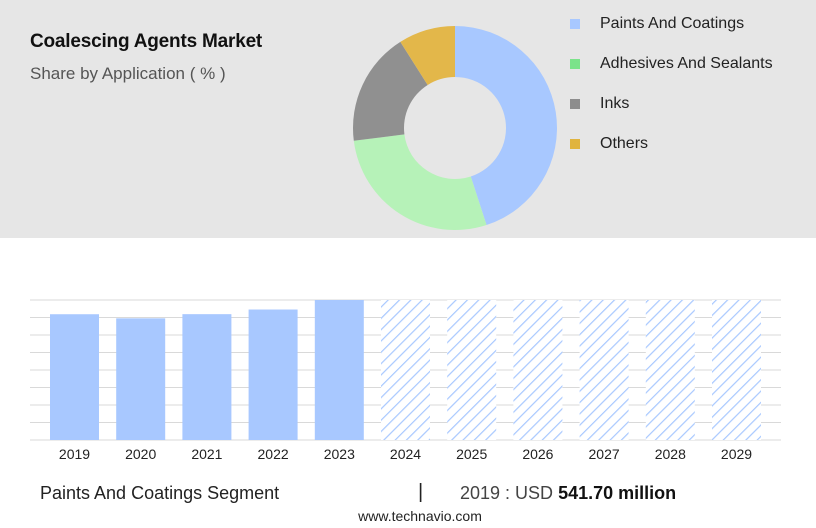 The height and width of the screenshot is (528, 816). I want to click on legend-label: Adhesives And Sealants, so click(686, 63).